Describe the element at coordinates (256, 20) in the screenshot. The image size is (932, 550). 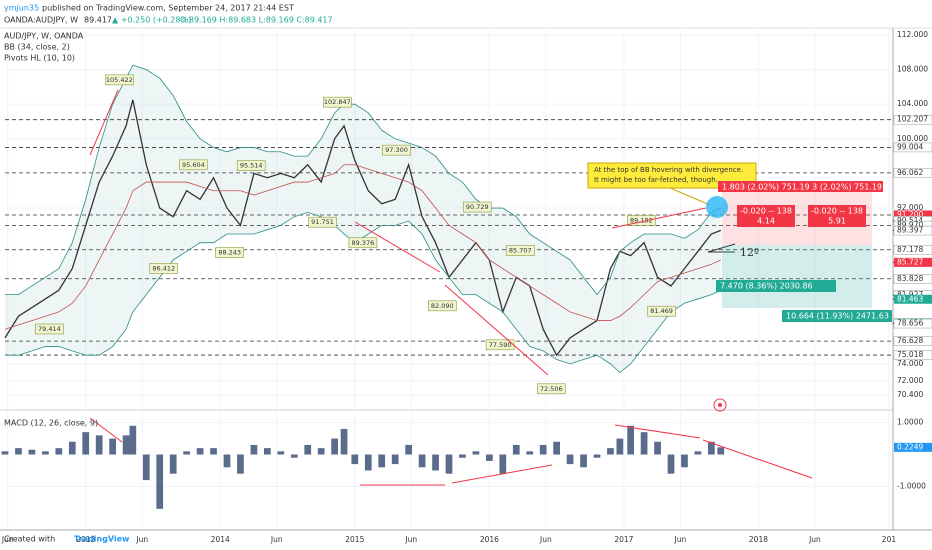
I see `ohlc: O:89.169 H:89.683 L:89.169 C:89.417` at that location.